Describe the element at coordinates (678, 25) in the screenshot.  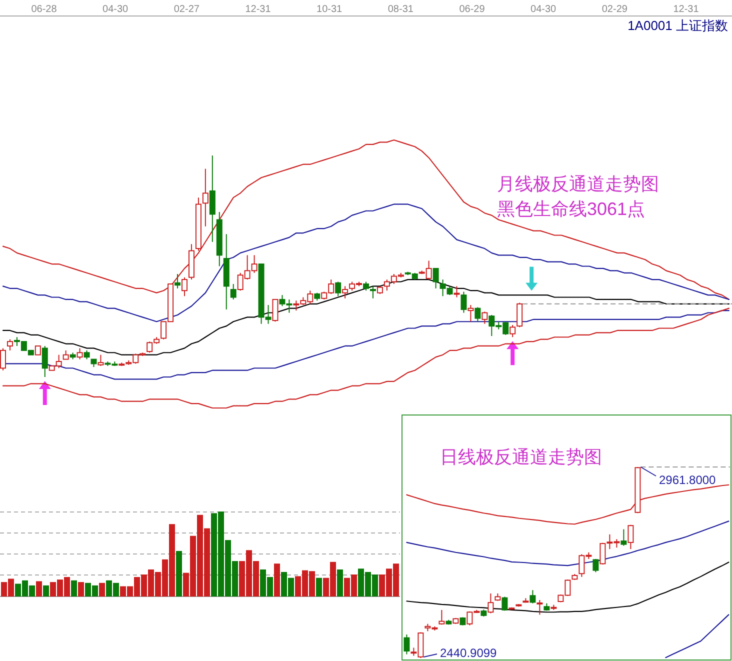
I see `chart-title: 1A0001 上证指数` at that location.